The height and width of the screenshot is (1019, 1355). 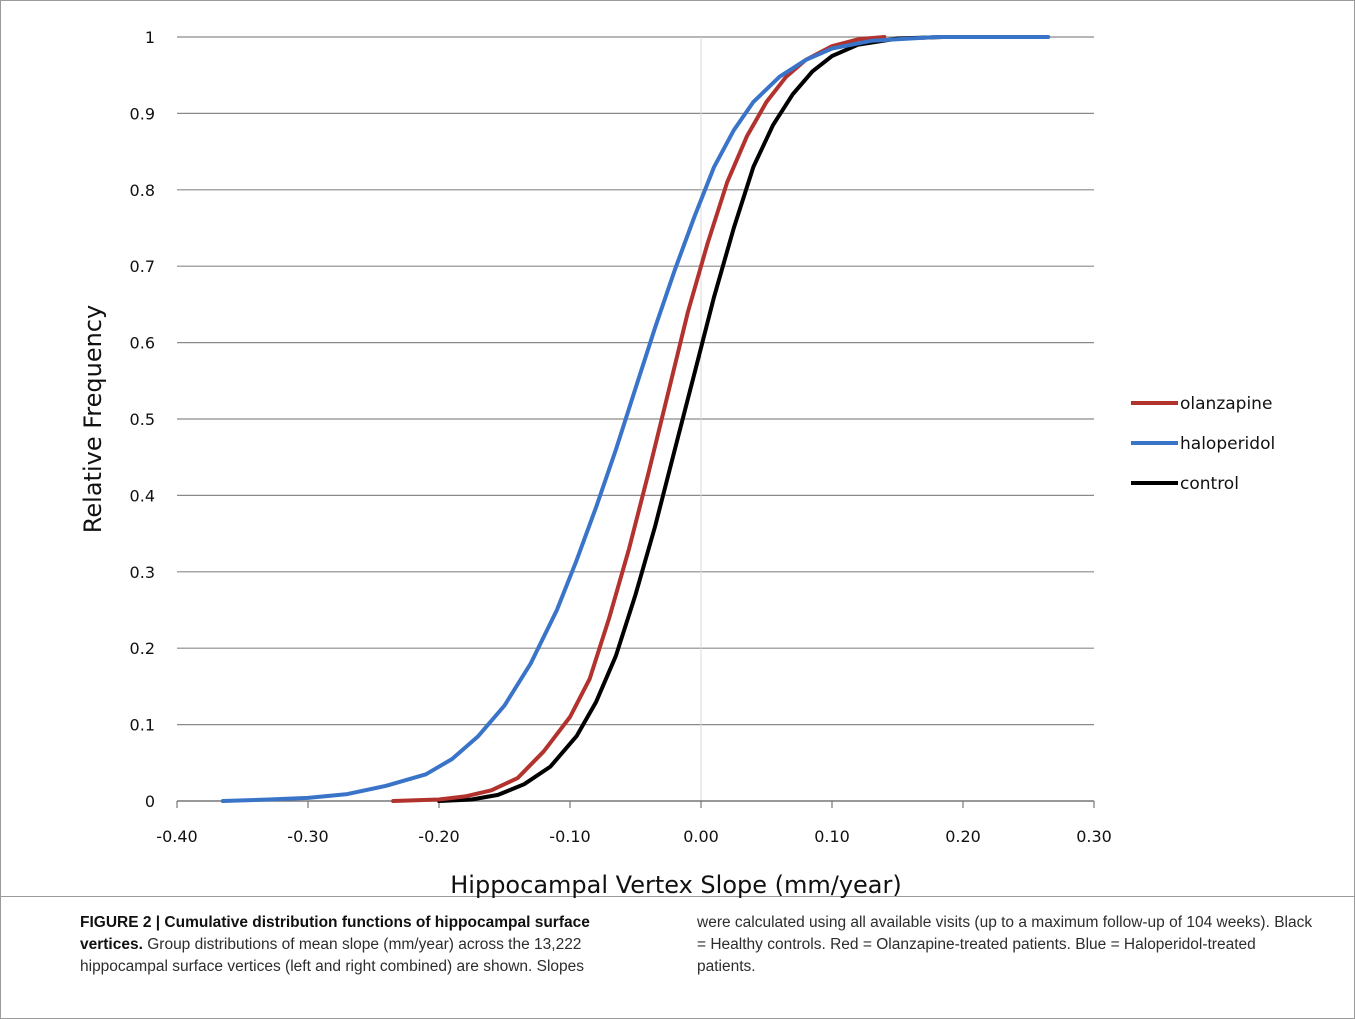 What do you see at coordinates (963, 836) in the screenshot?
I see `x-tick-label: 0.20` at bounding box center [963, 836].